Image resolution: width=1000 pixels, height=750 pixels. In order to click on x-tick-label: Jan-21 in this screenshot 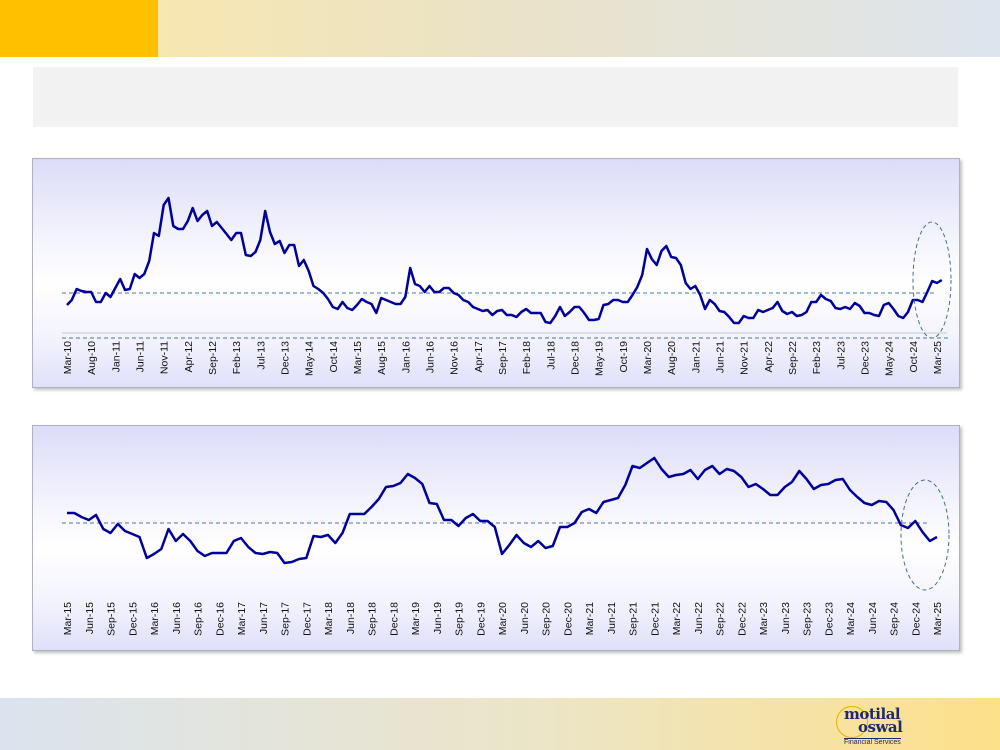, I will do `click(696, 357)`.